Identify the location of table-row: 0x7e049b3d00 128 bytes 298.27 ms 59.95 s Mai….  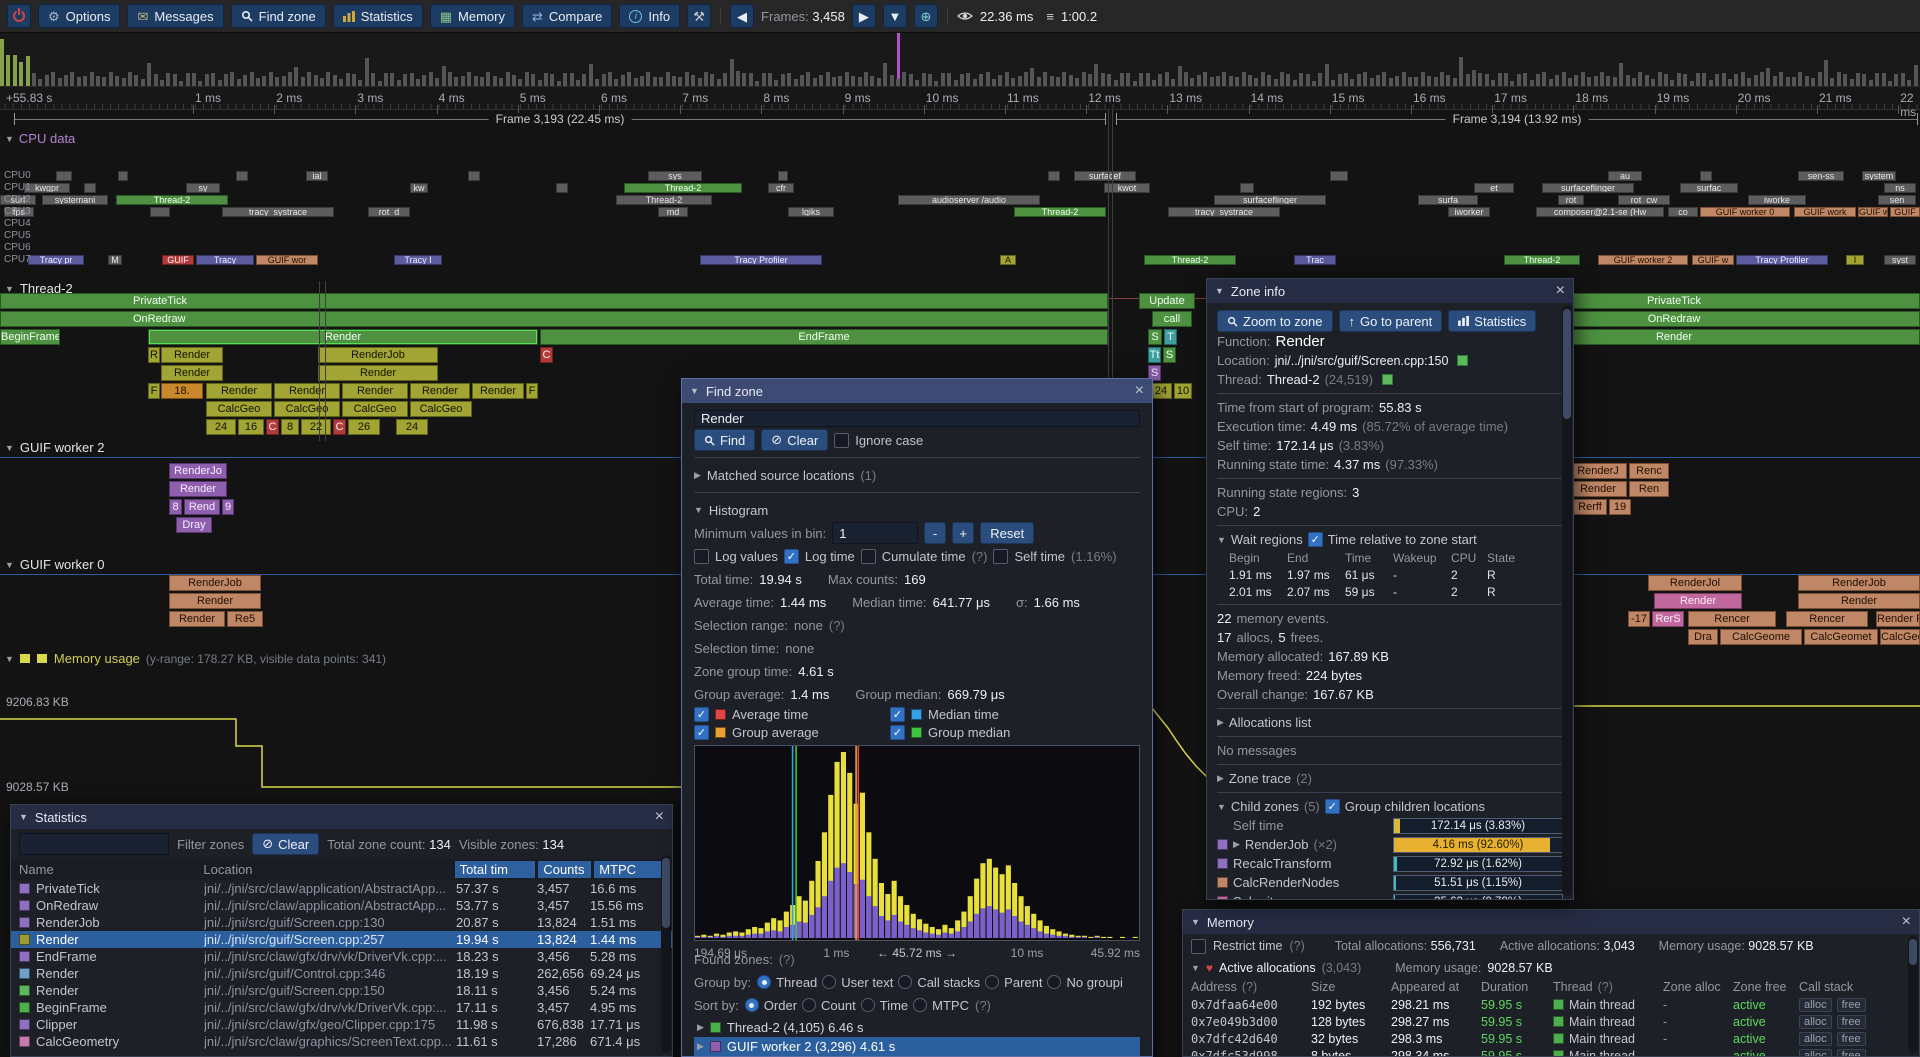
(1551, 1021).